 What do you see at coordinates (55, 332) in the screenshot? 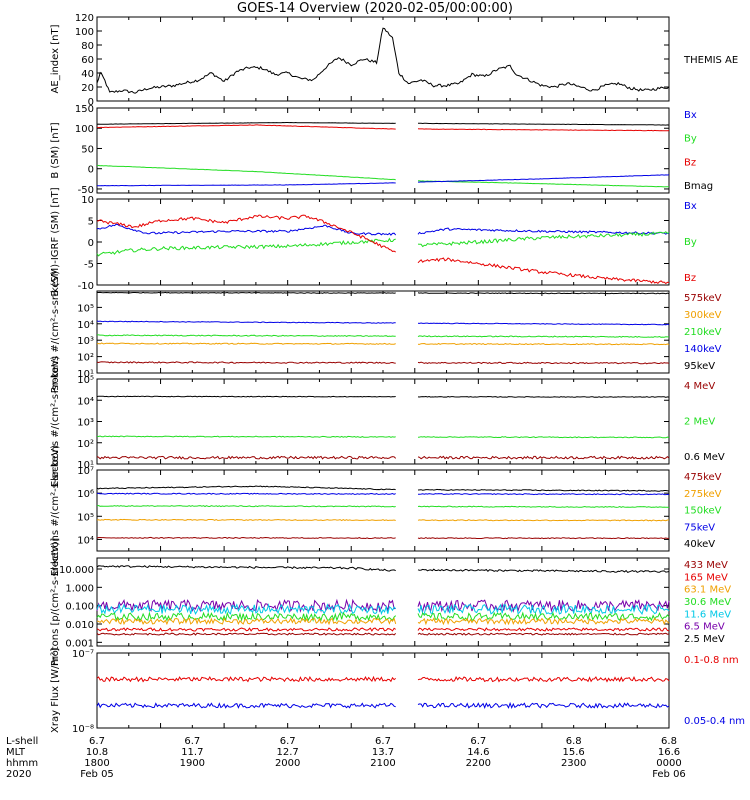
I see `y-axis-label: Protons #/(cm²-s-sr-keV)` at bounding box center [55, 332].